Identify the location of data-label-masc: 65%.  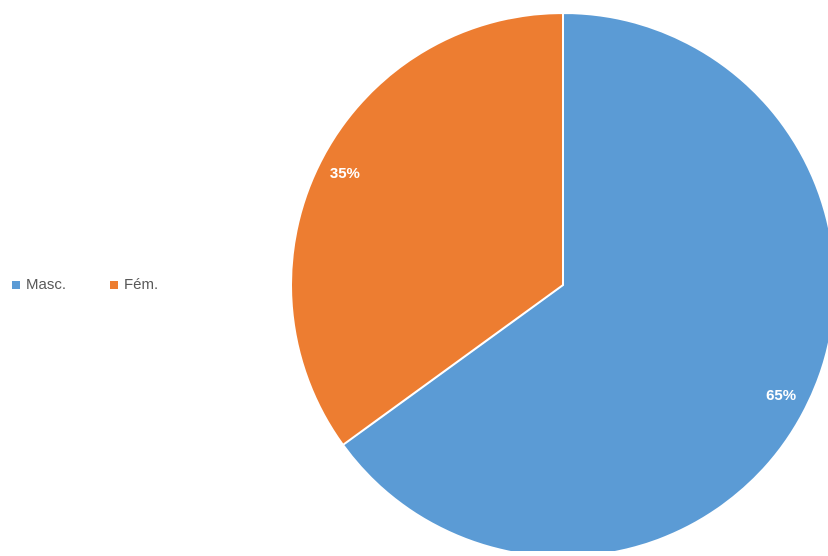
(781, 395).